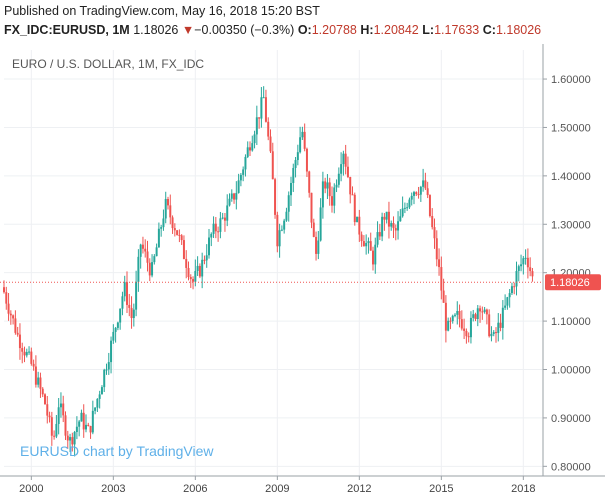  What do you see at coordinates (571, 225) in the screenshot?
I see `y-tick-label: 1.30000` at bounding box center [571, 225].